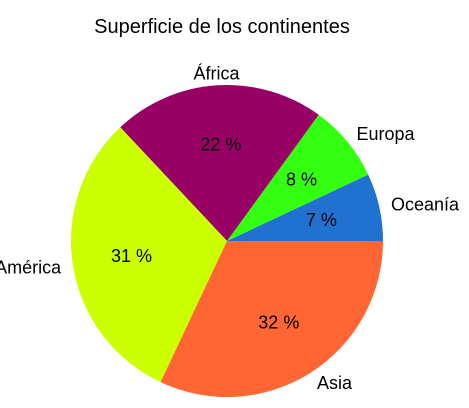 The image size is (469, 408). What do you see at coordinates (216, 73) in the screenshot?
I see `pie-category-label-2: África` at bounding box center [216, 73].